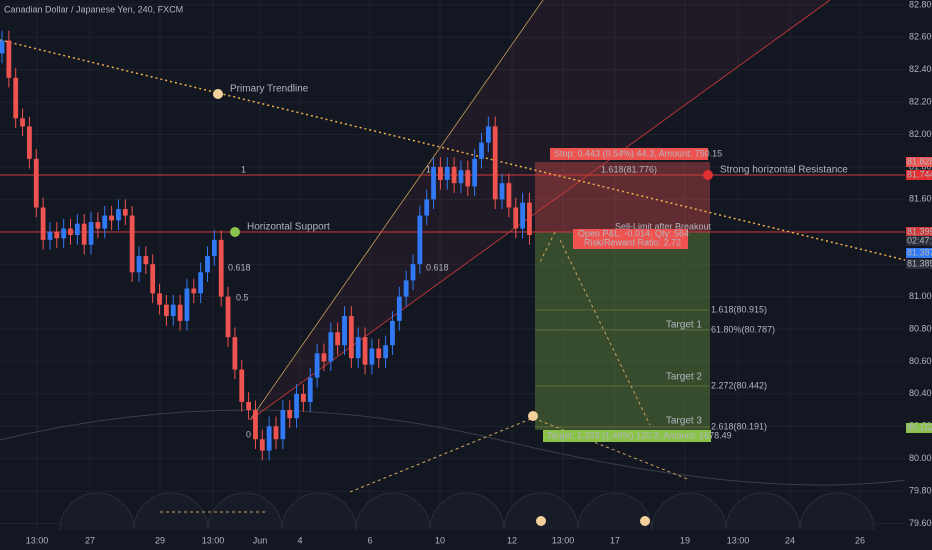  Describe the element at coordinates (920, 134) in the screenshot. I see `y-tick-label: 82.000` at that location.